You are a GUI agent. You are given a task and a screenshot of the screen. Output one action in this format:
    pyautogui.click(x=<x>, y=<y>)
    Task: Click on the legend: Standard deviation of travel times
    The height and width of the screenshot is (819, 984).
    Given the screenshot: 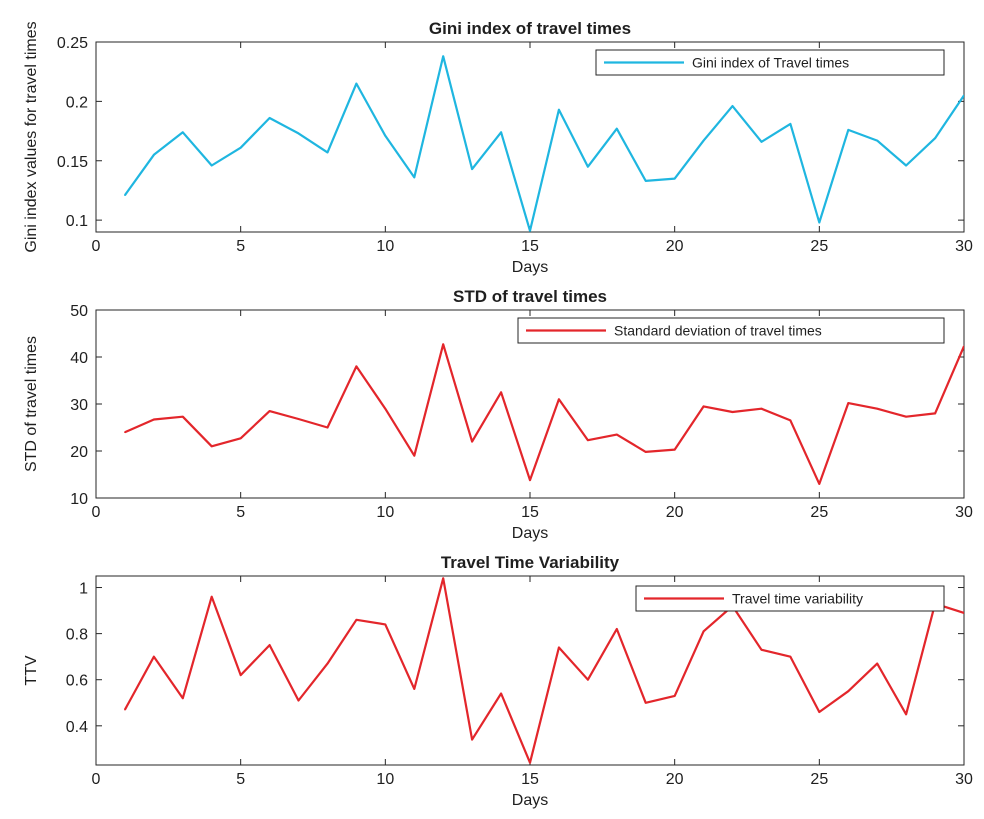 What is the action you would take?
    pyautogui.click(x=731, y=330)
    